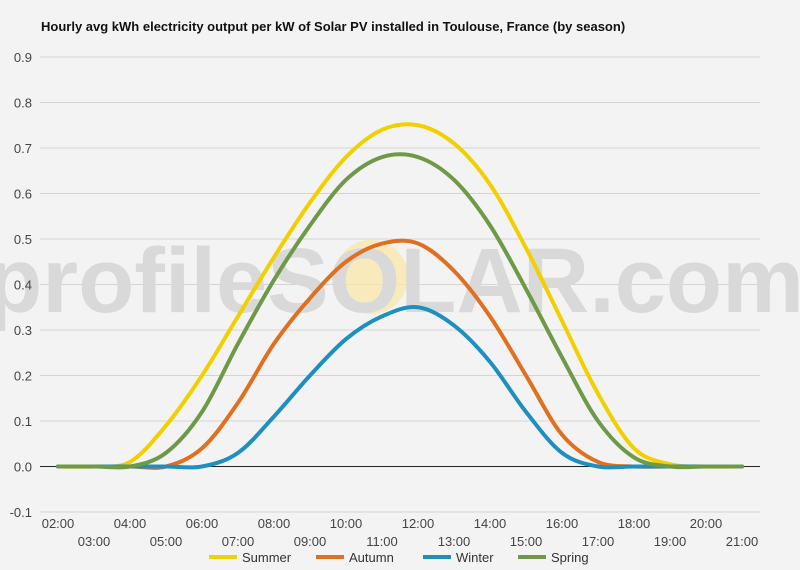 The height and width of the screenshot is (570, 800). What do you see at coordinates (570, 557) in the screenshot?
I see `legend-label-spring: Spring` at bounding box center [570, 557].